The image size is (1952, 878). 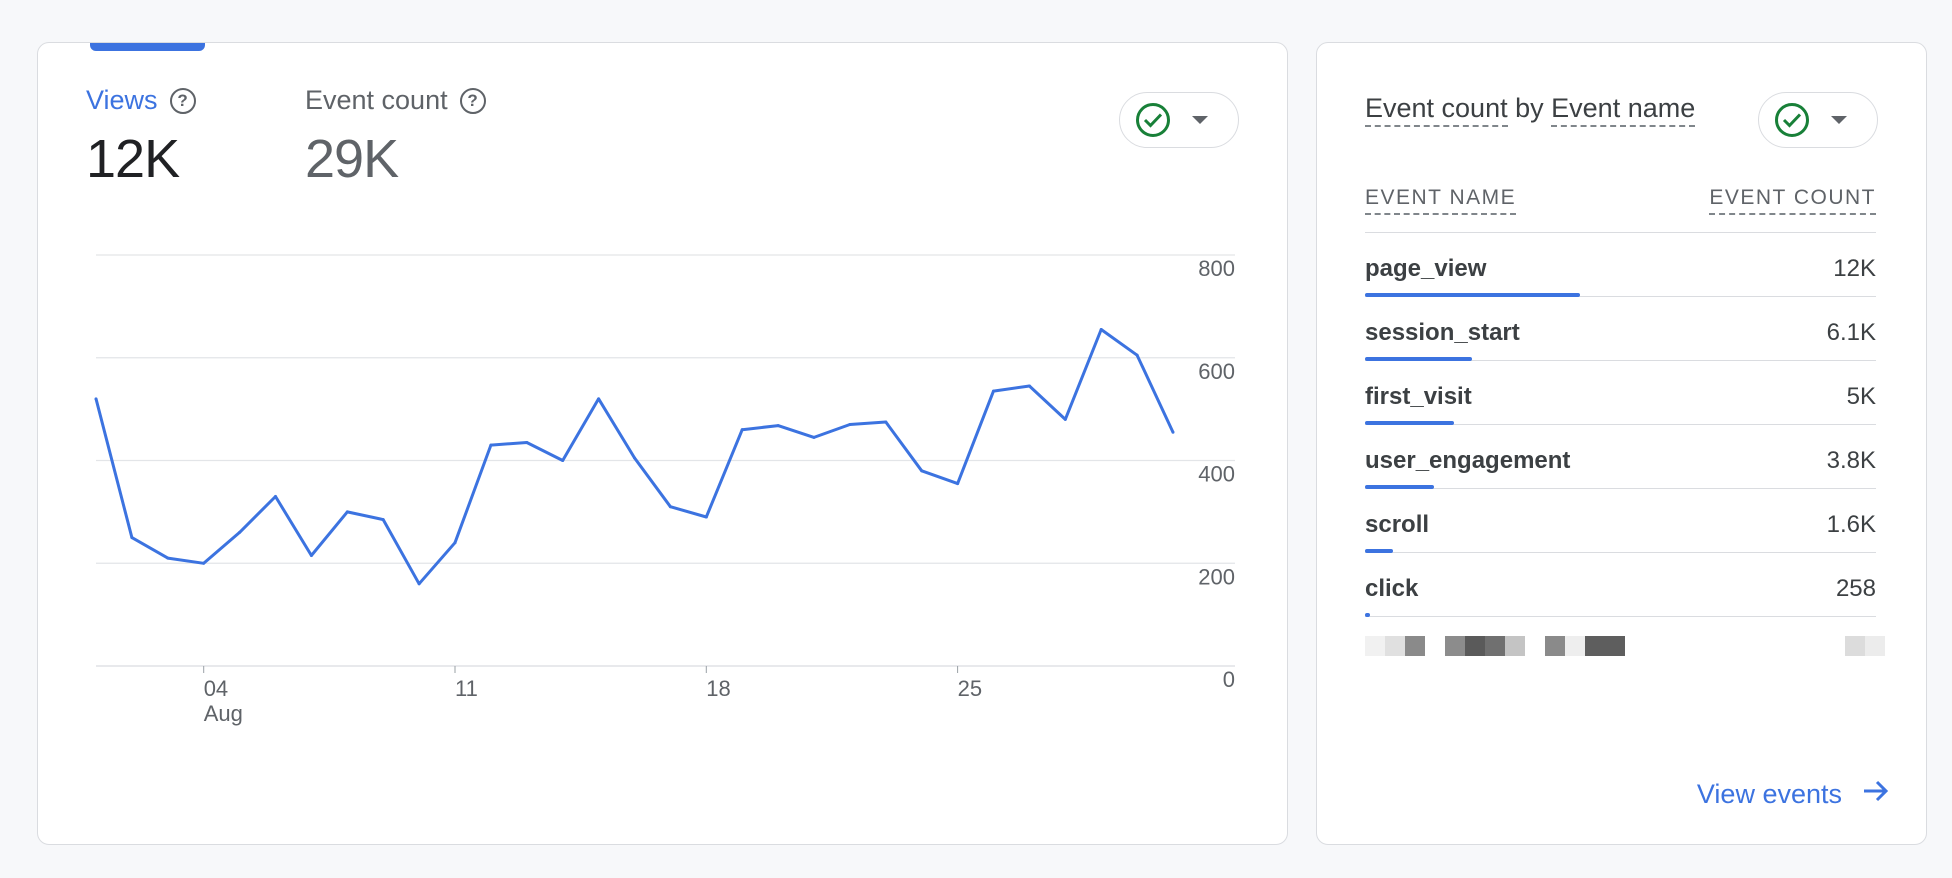 What do you see at coordinates (1620, 521) in the screenshot?
I see `table-row: scroll 1.6K` at bounding box center [1620, 521].